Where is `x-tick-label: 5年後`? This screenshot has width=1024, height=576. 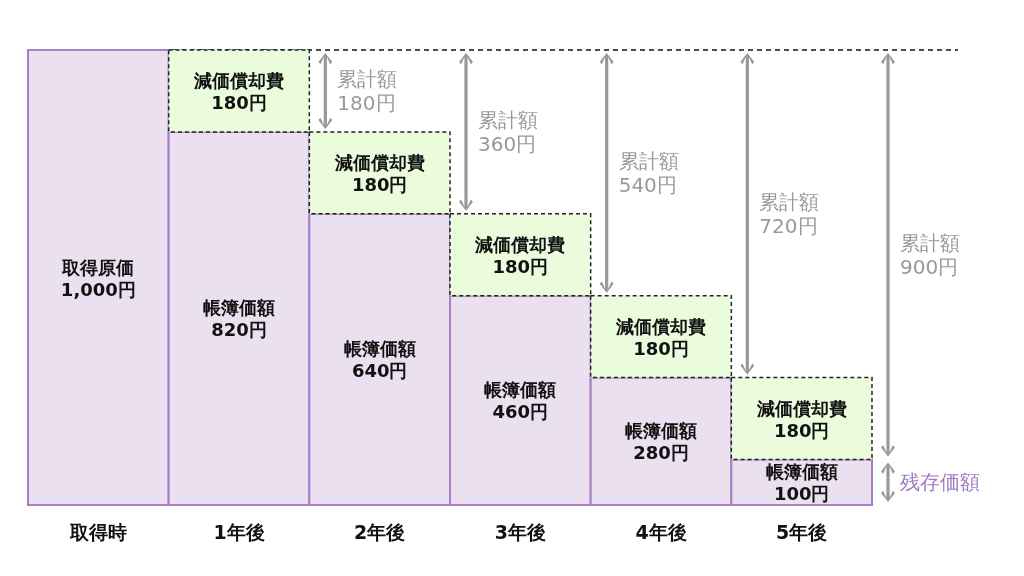
x-tick-label: 5年後 is located at coordinates (802, 532).